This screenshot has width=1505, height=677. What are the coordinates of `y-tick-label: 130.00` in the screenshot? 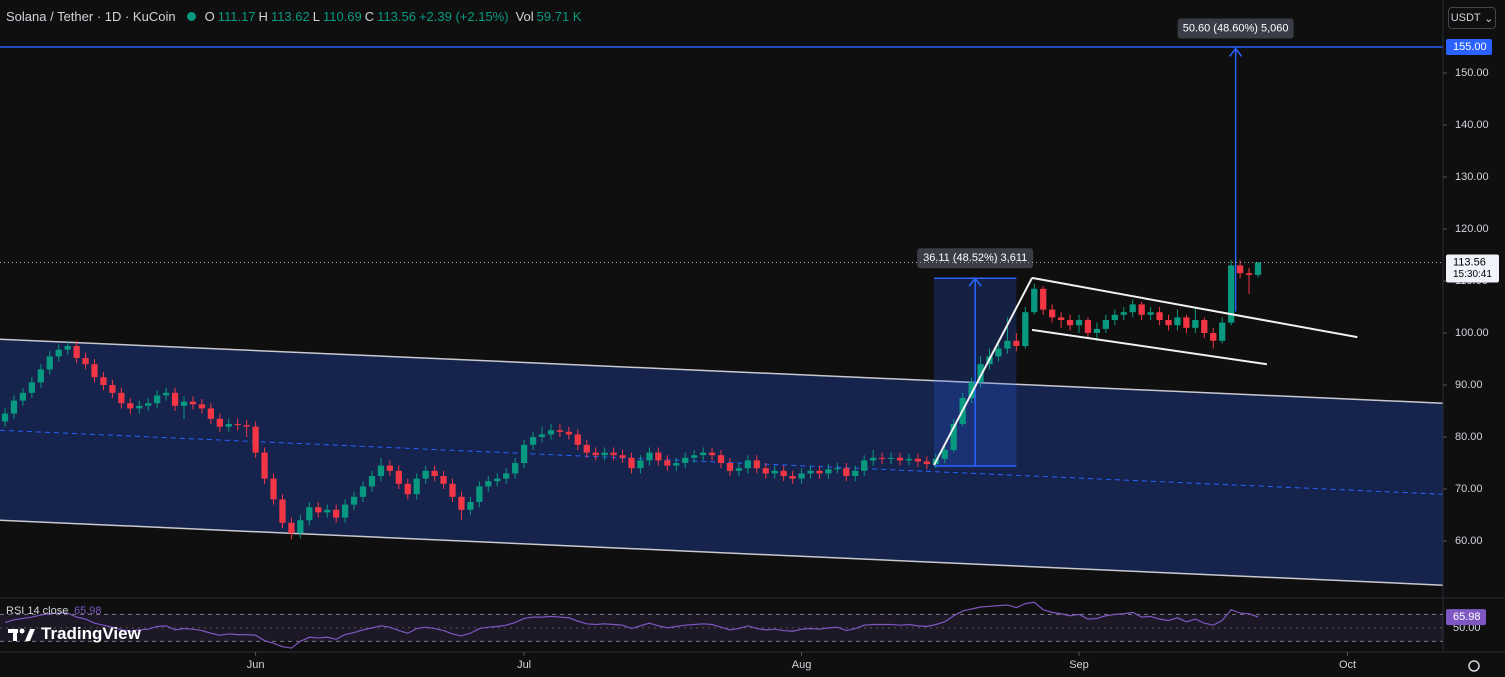 It's located at (1472, 177).